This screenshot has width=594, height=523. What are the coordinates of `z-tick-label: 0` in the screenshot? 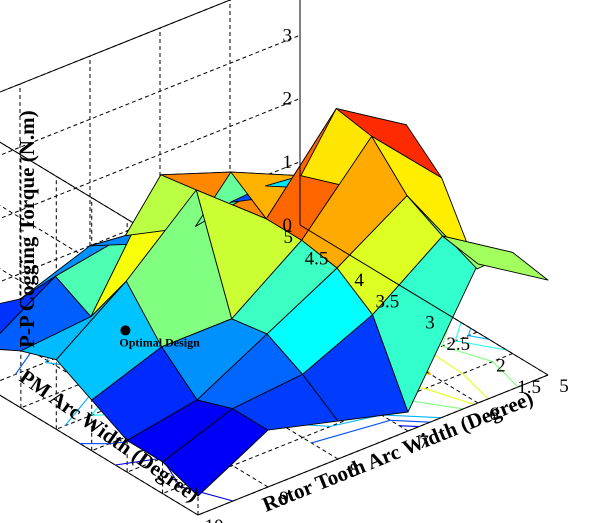 It's located at (288, 225).